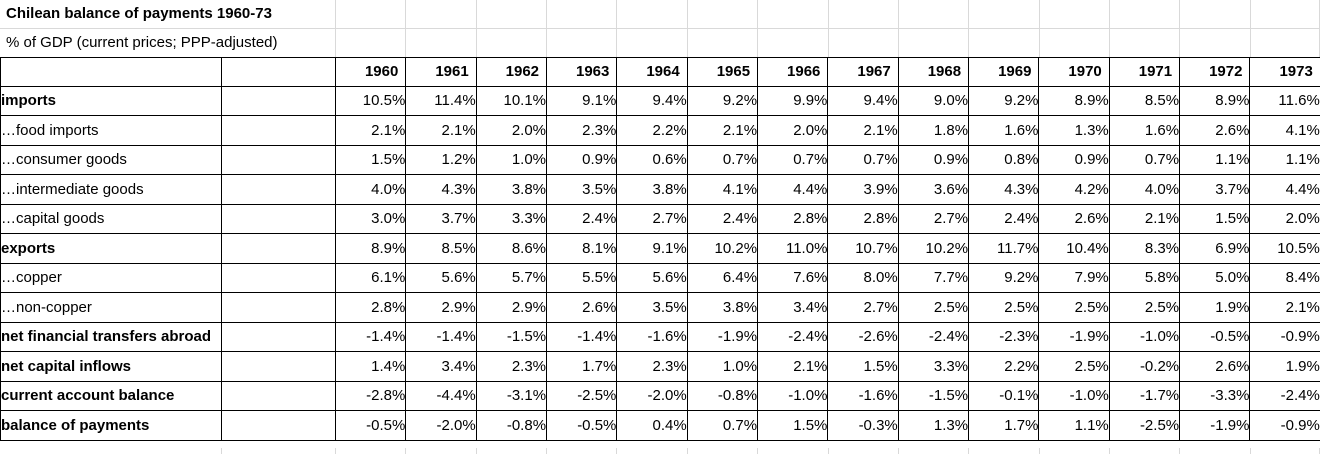 The width and height of the screenshot is (1320, 454). I want to click on row-label: …consumer goods, so click(111, 159).